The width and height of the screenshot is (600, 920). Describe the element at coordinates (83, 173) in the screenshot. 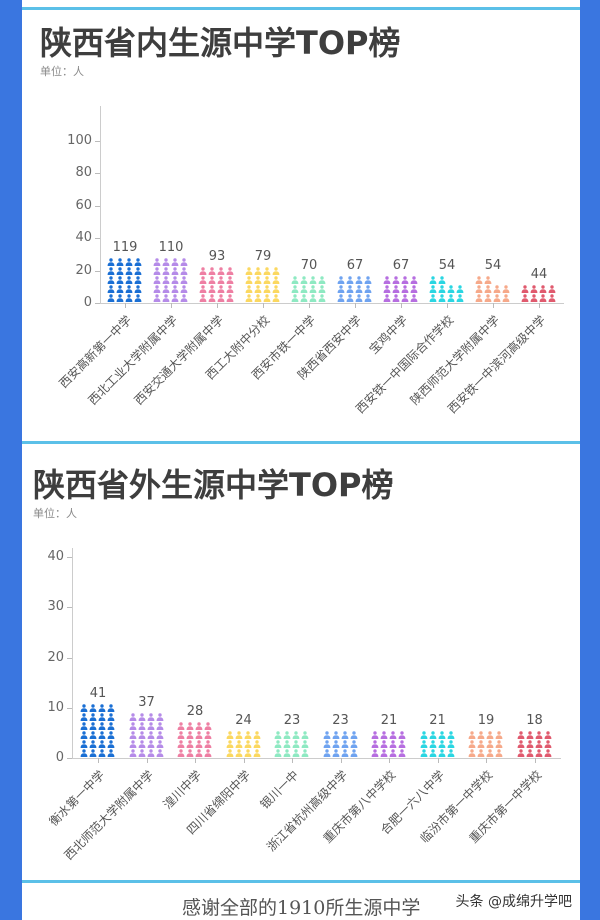

I see `y-tick-label: 80` at that location.